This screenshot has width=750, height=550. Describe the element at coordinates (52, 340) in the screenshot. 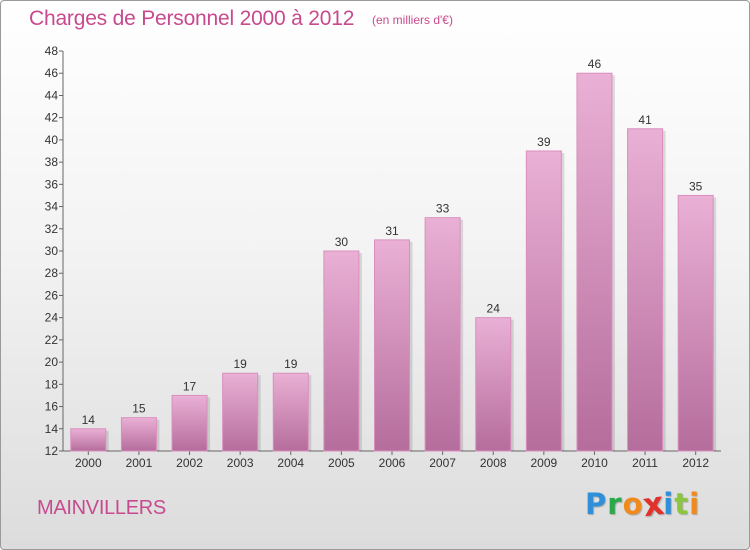

I see `y-tick-label: 22` at that location.